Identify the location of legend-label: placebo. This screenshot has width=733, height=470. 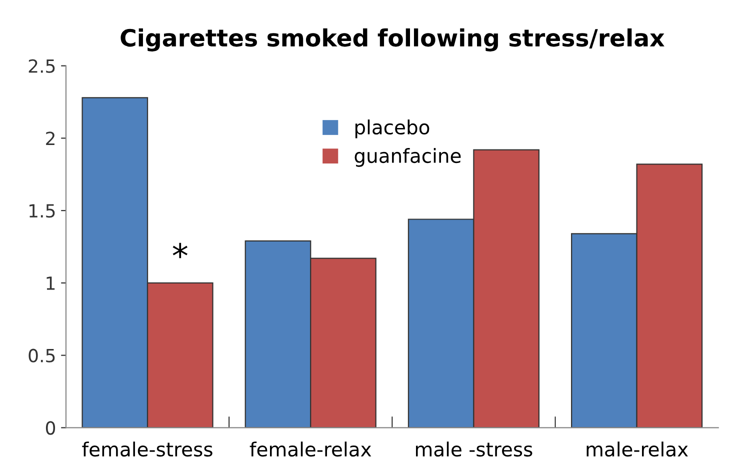
(392, 128).